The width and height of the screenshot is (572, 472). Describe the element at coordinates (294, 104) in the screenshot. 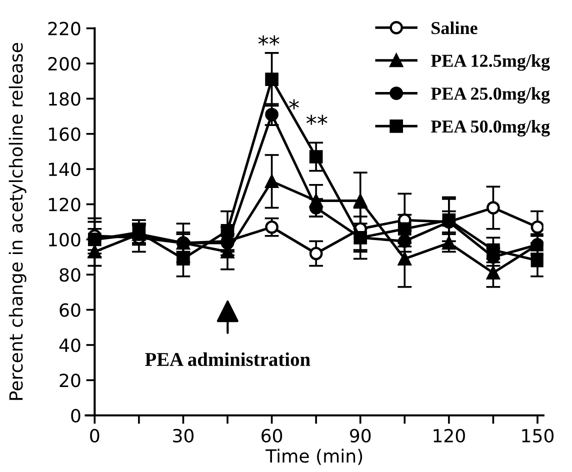

I see `annotation: *` at that location.